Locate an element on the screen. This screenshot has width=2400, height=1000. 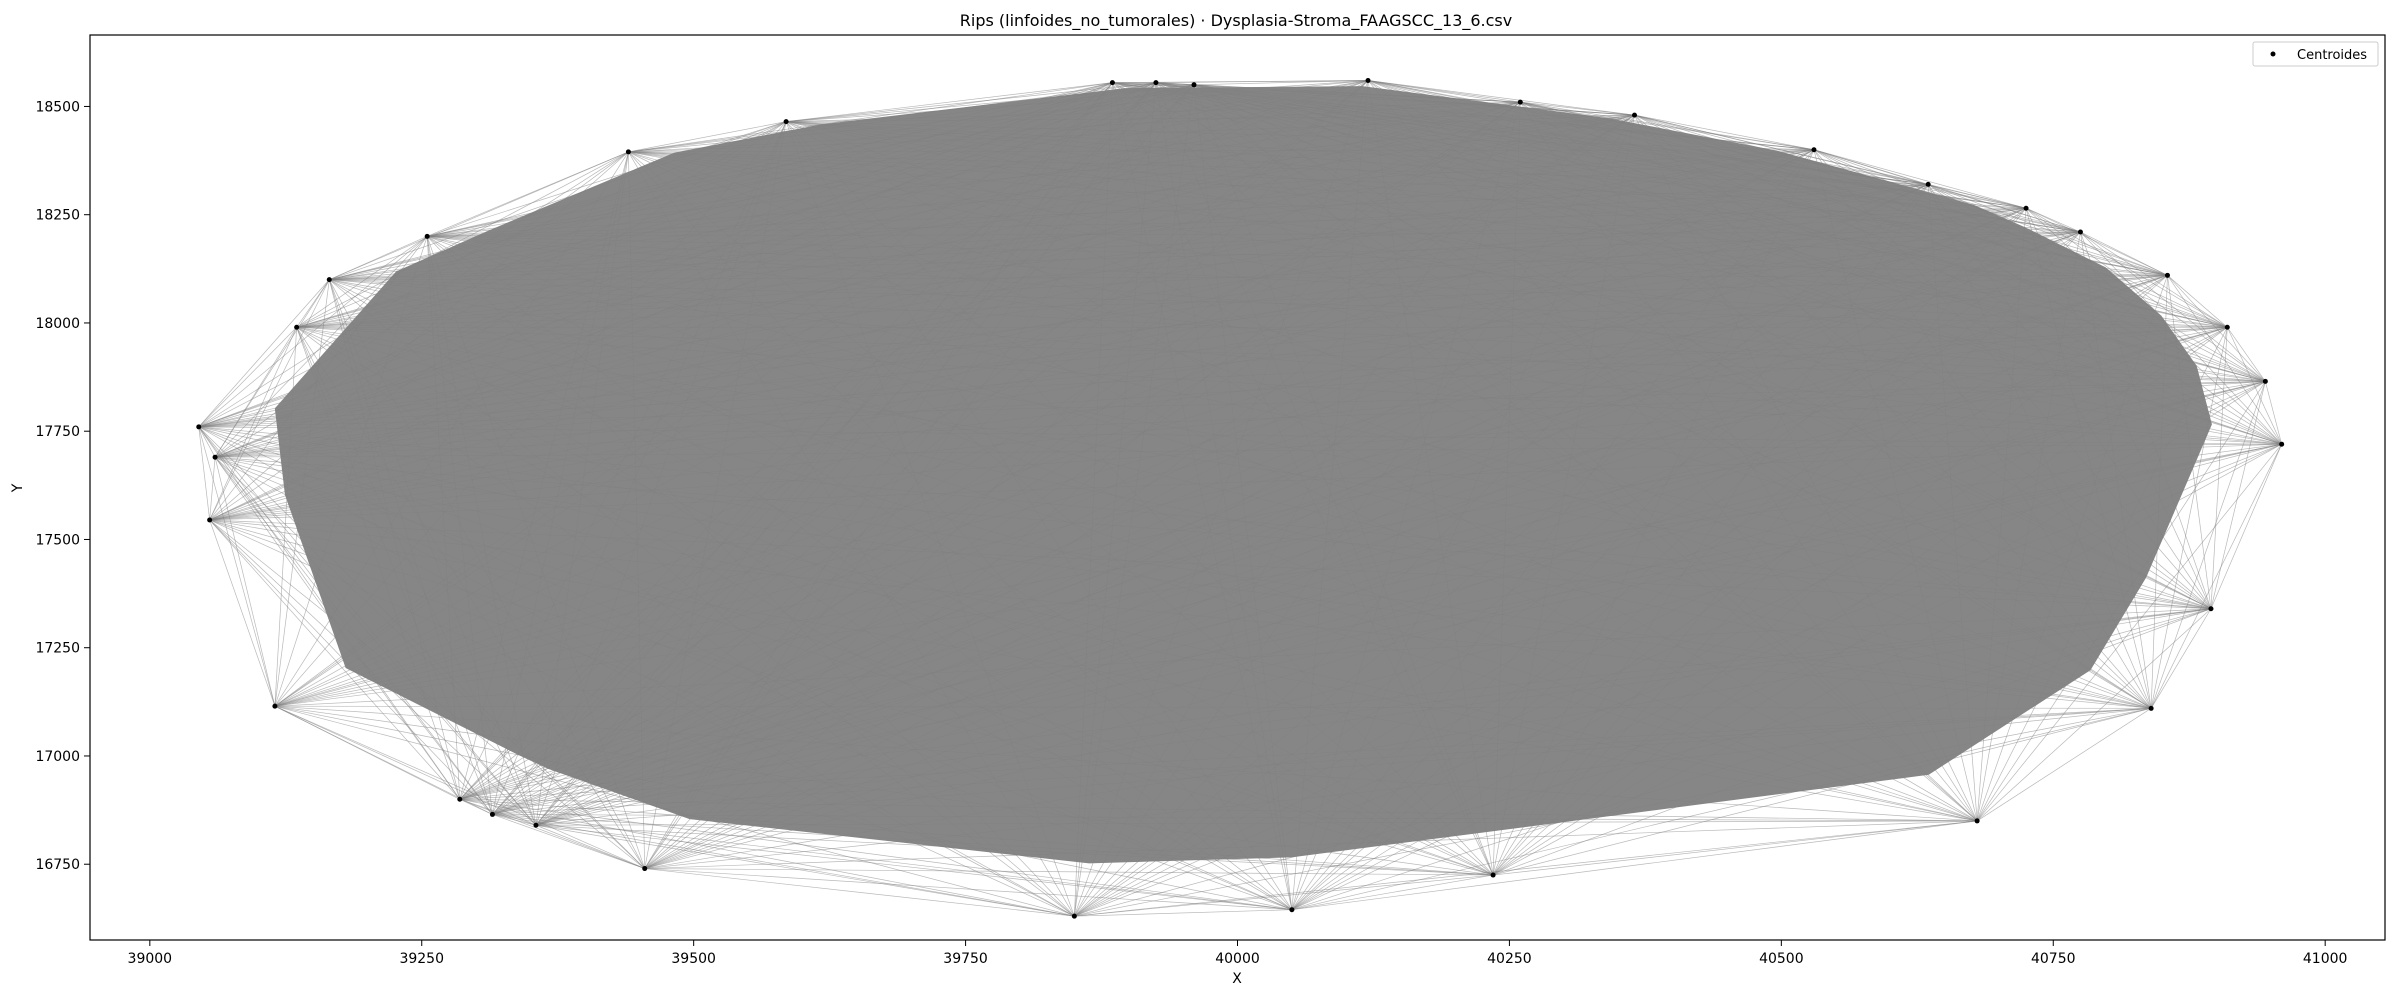
x-tick-label: 39250 is located at coordinates (421, 959).